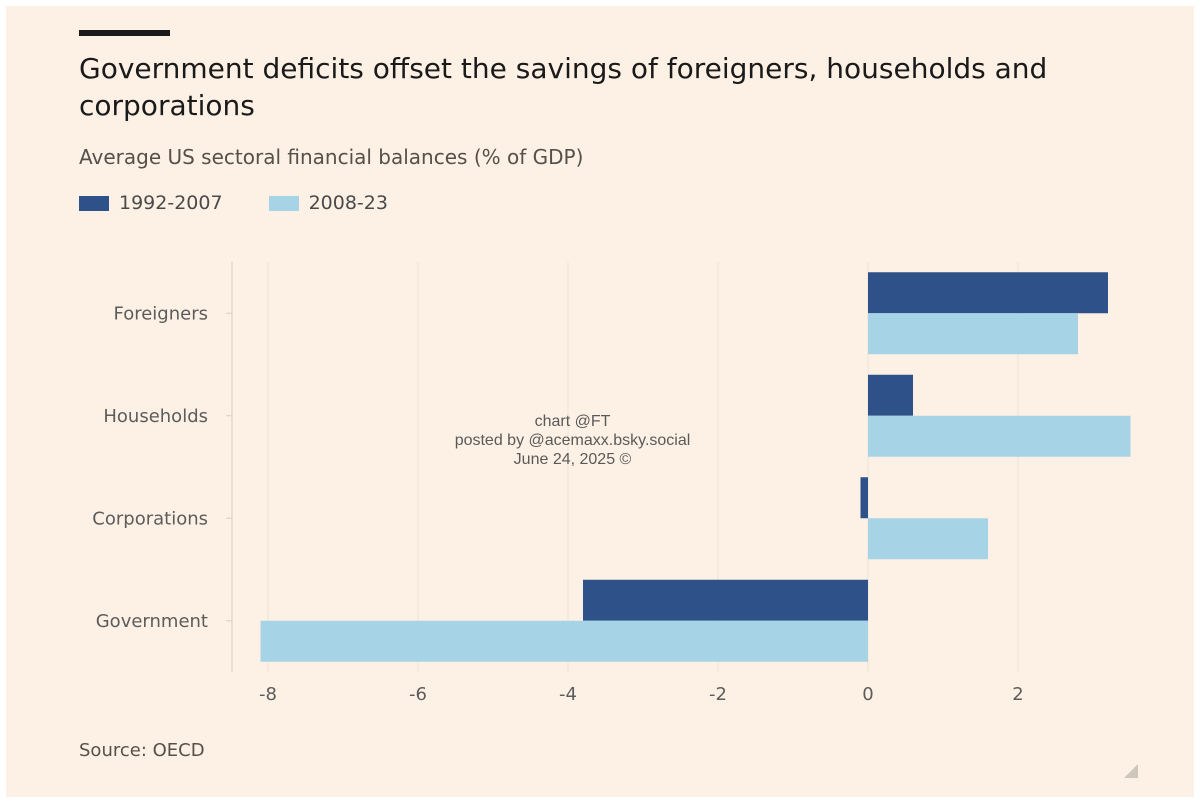 This screenshot has width=1200, height=803. What do you see at coordinates (725, 600) in the screenshot?
I see `bar-government-1992-2007` at bounding box center [725, 600].